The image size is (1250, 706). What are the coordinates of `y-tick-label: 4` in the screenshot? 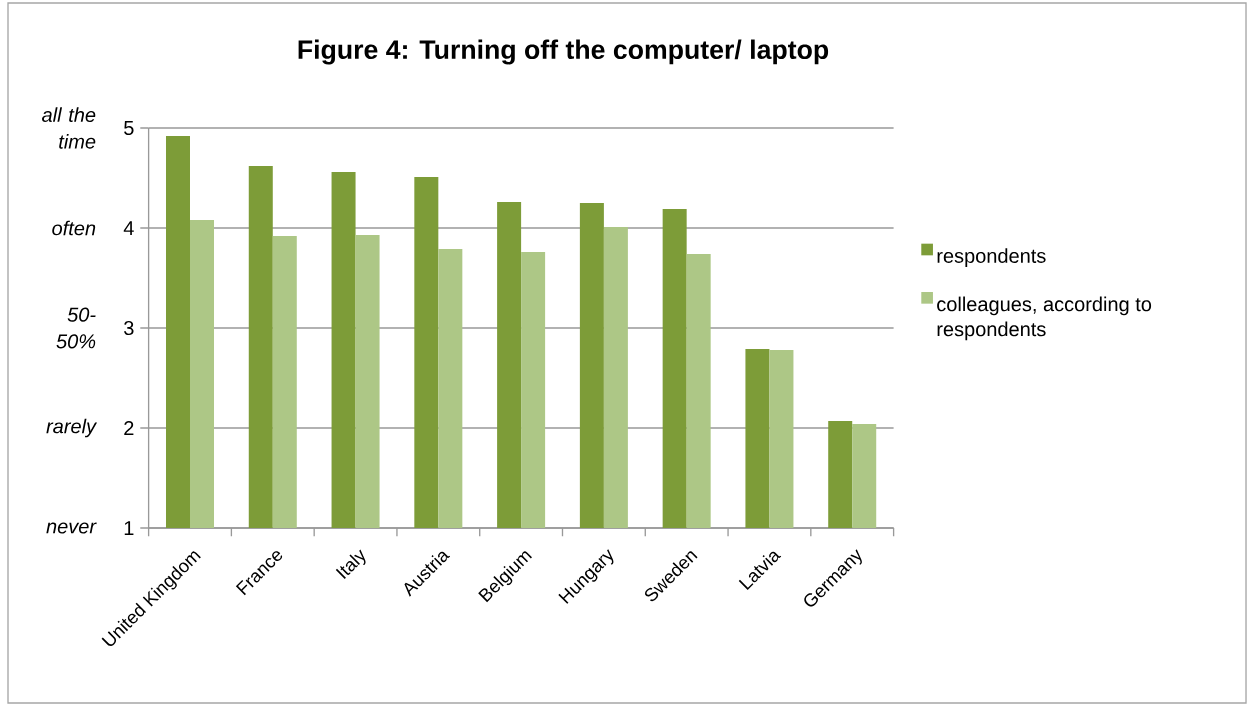 It's located at (128, 228).